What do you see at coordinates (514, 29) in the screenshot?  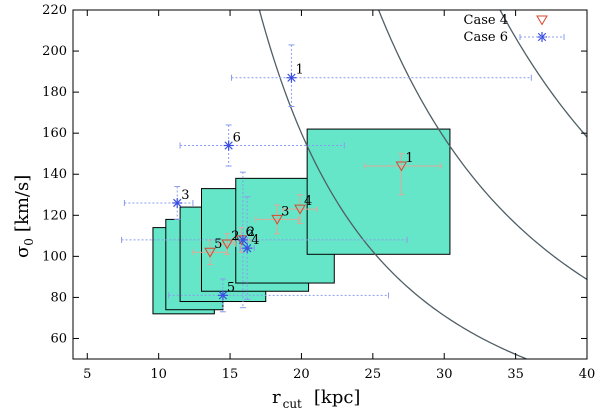 I see `legend: Case 4 Case 6` at bounding box center [514, 29].